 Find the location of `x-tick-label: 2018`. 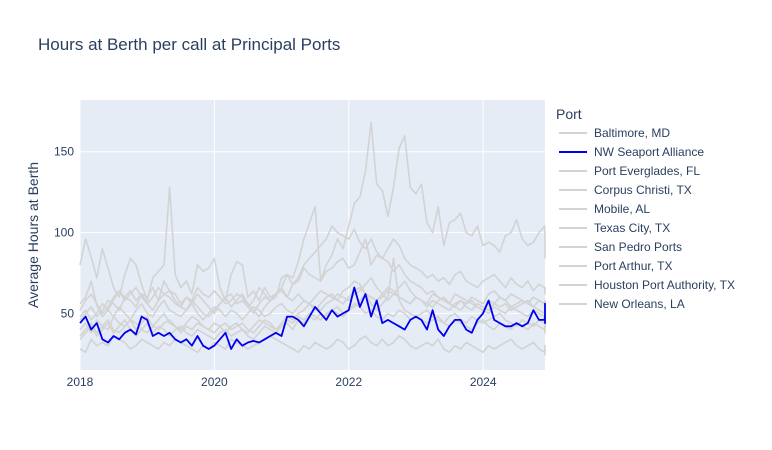

x-tick-label: 2018 is located at coordinates (80, 382).